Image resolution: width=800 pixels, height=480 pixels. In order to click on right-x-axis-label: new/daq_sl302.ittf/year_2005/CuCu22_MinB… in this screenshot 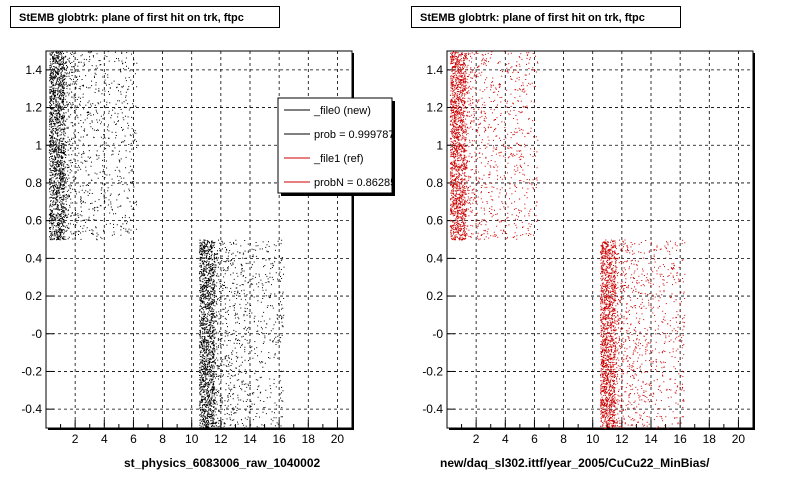, I will do `click(575, 463)`.